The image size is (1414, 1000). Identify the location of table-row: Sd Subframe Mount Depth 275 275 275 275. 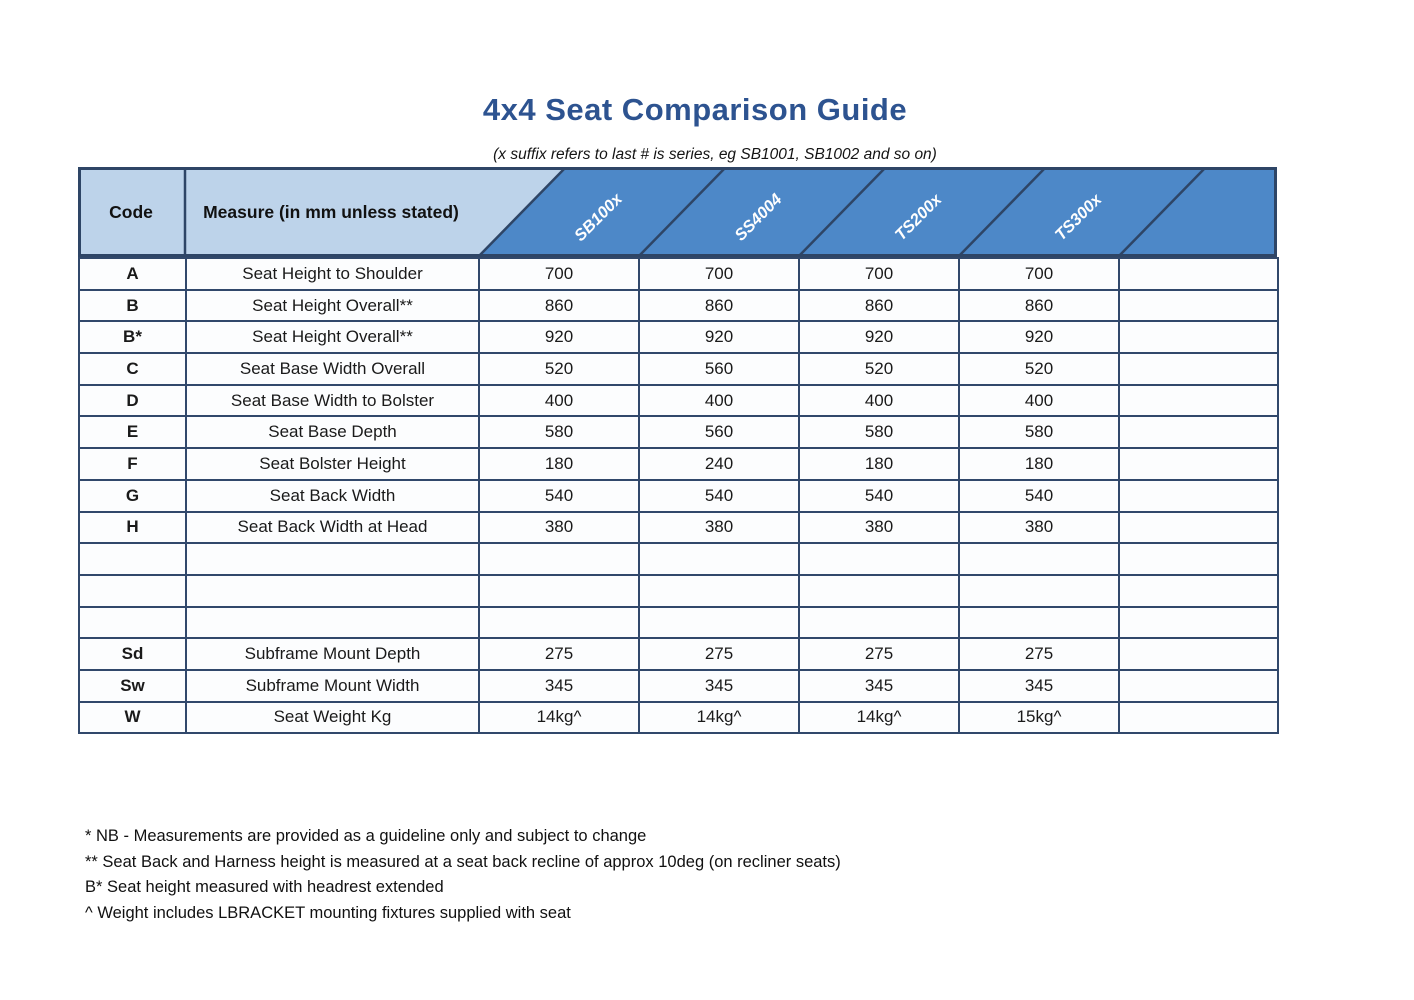
(678, 654).